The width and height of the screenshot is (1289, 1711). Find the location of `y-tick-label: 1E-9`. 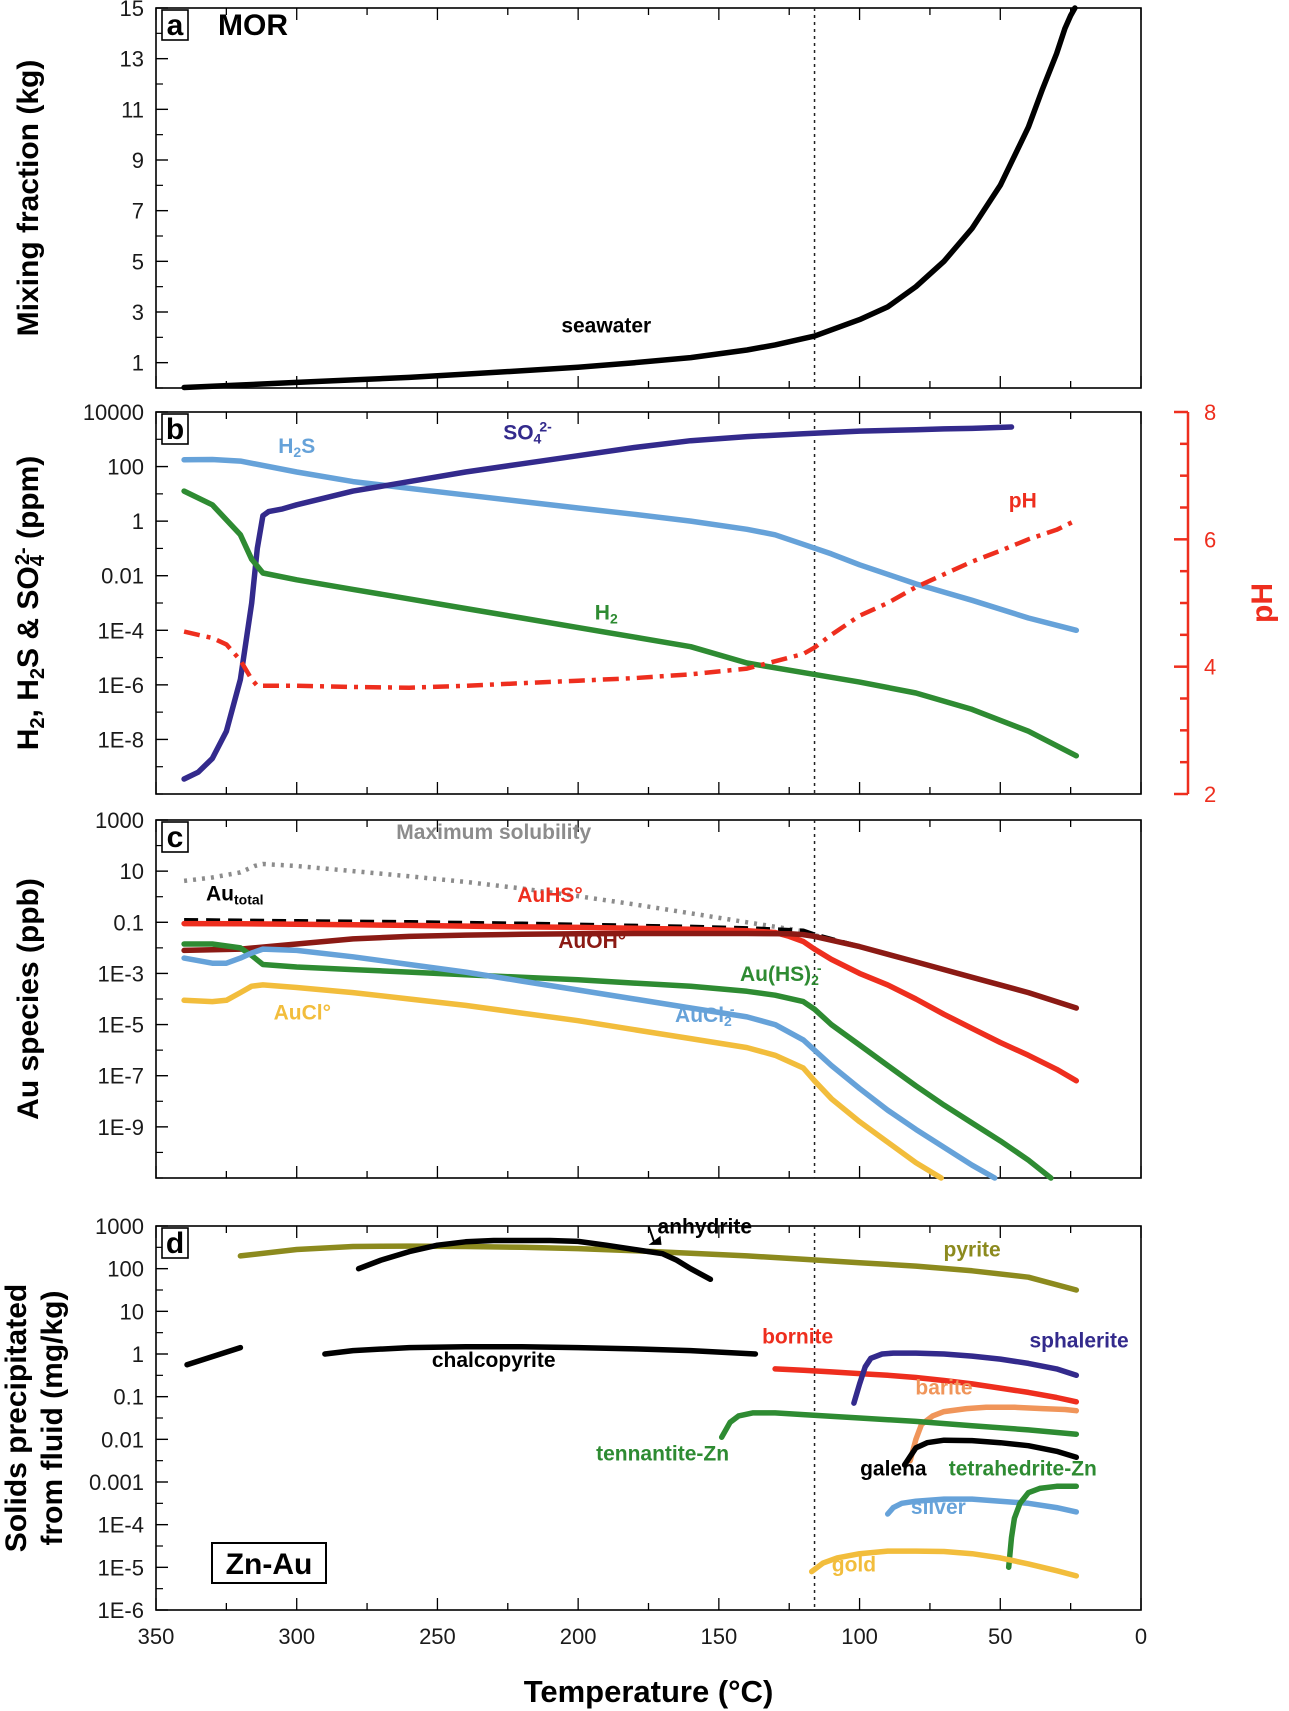

y-tick-label: 1E-9 is located at coordinates (121, 1127).